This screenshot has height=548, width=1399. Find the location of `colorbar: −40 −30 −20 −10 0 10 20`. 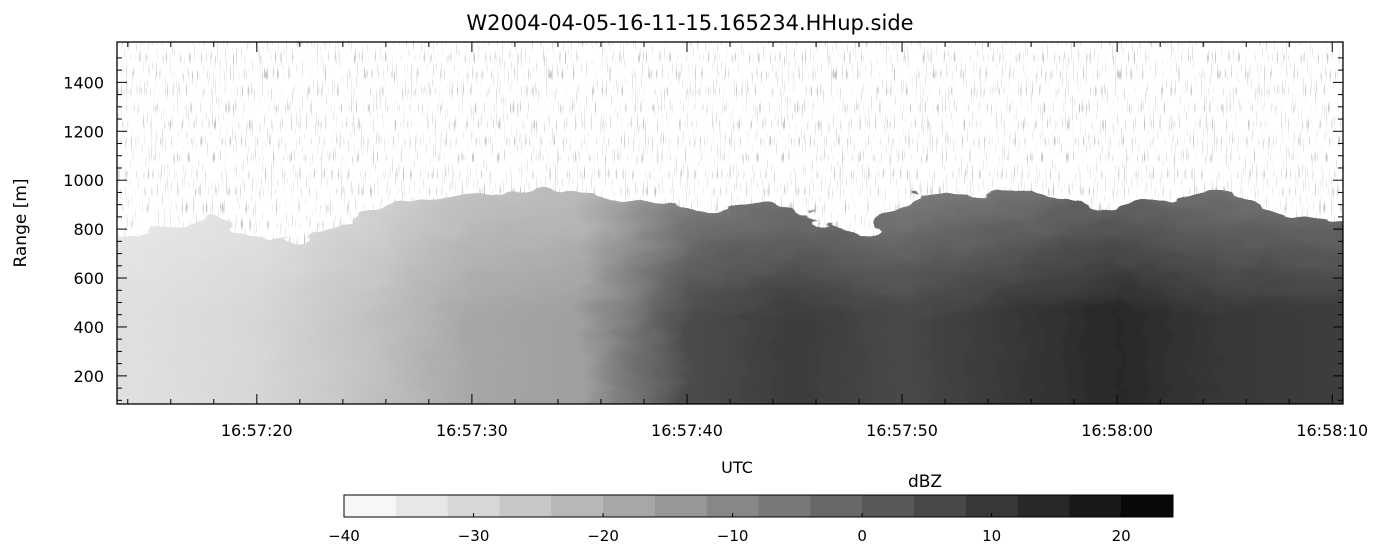

colorbar: −40 −30 −20 −10 0 10 20 is located at coordinates (751, 519).